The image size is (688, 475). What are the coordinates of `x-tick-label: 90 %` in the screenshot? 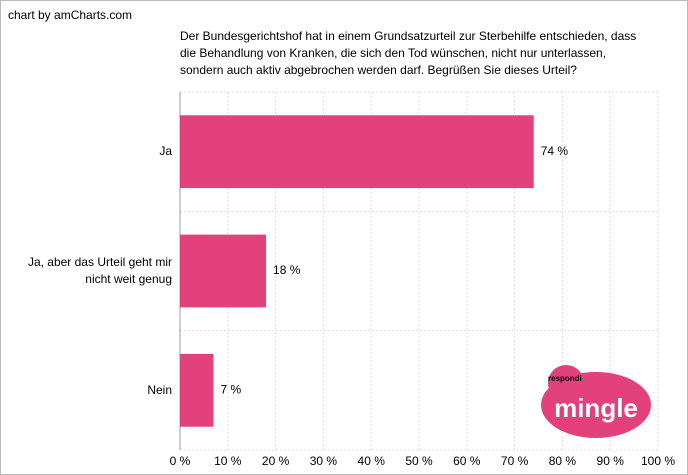 It's located at (611, 461).